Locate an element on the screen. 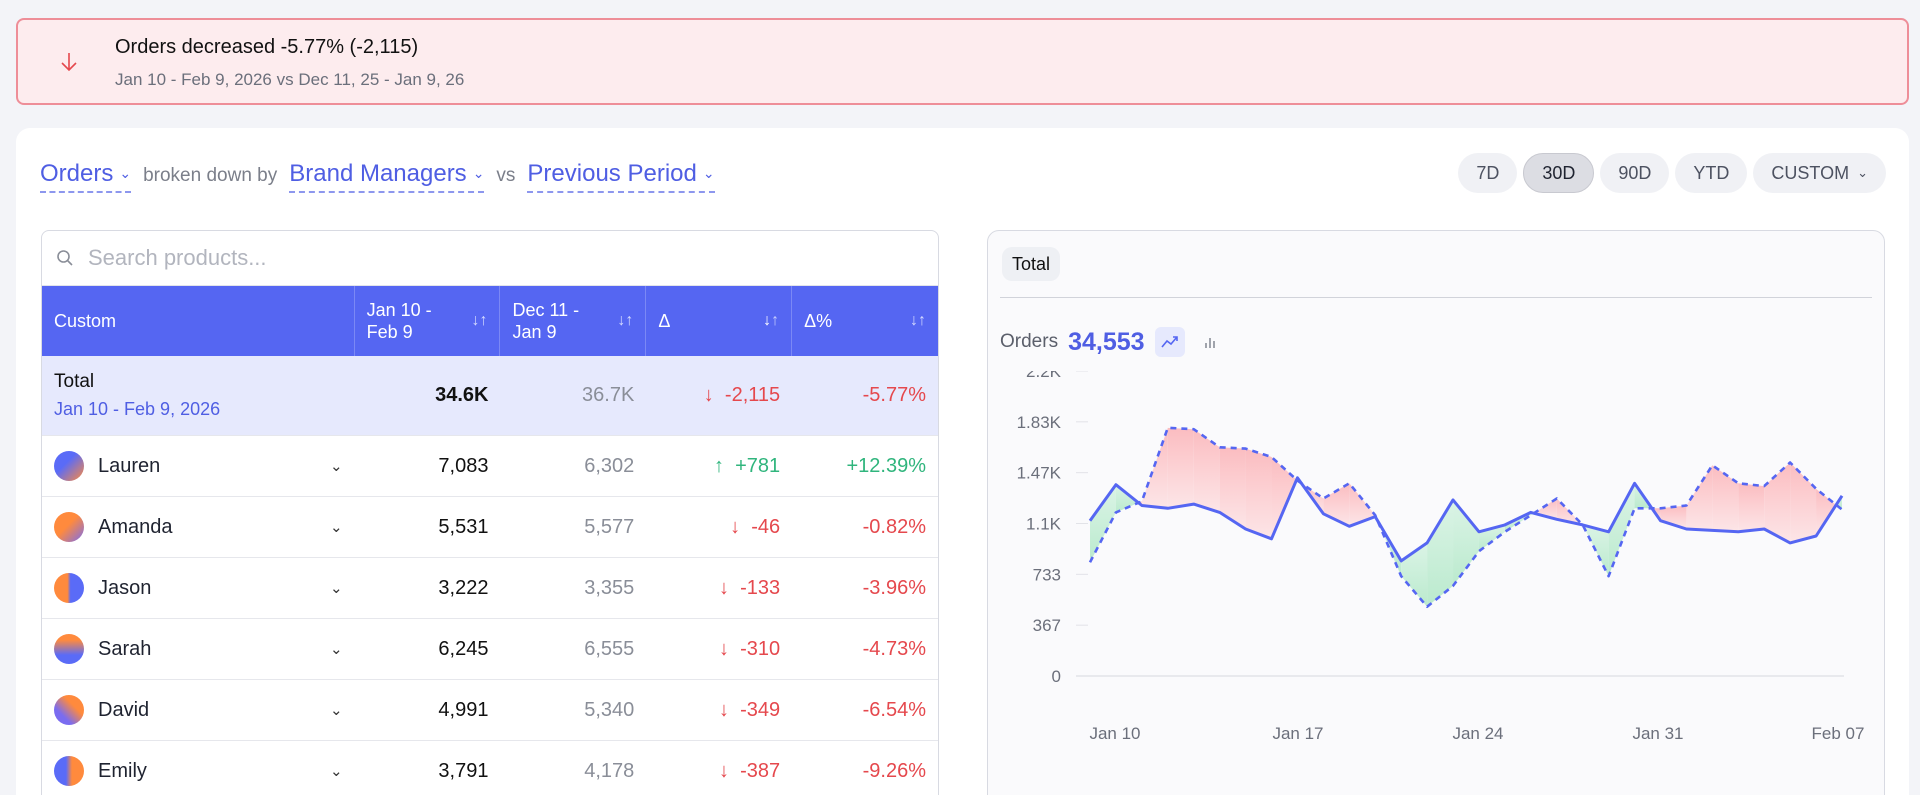 The height and width of the screenshot is (795, 1920). row-delta-pct: -3.96% is located at coordinates (894, 587).